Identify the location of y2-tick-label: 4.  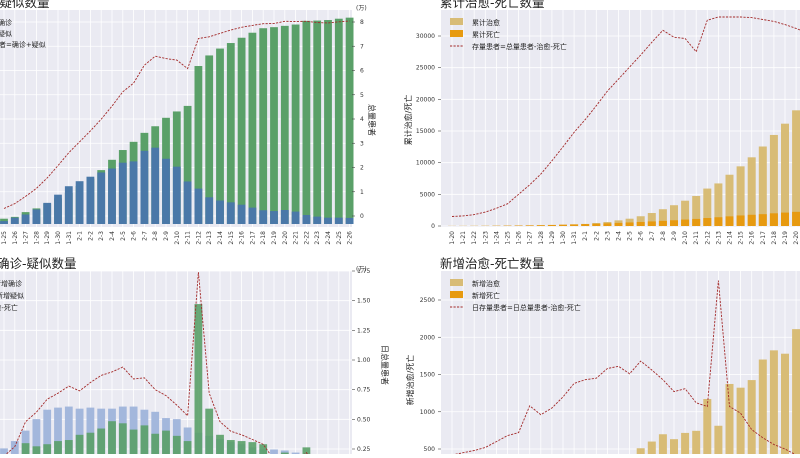
(362, 119).